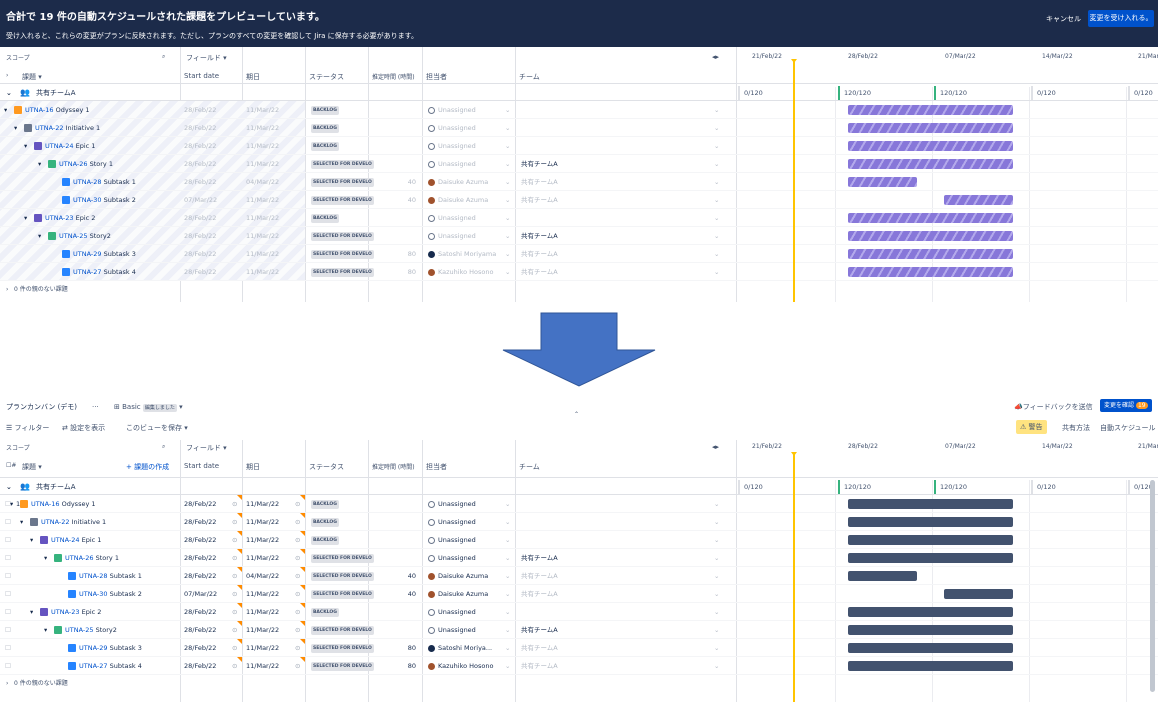 This screenshot has height=702, width=1158. Describe the element at coordinates (148, 467) in the screenshot. I see `create-issue-button: + 課題の作成` at that location.